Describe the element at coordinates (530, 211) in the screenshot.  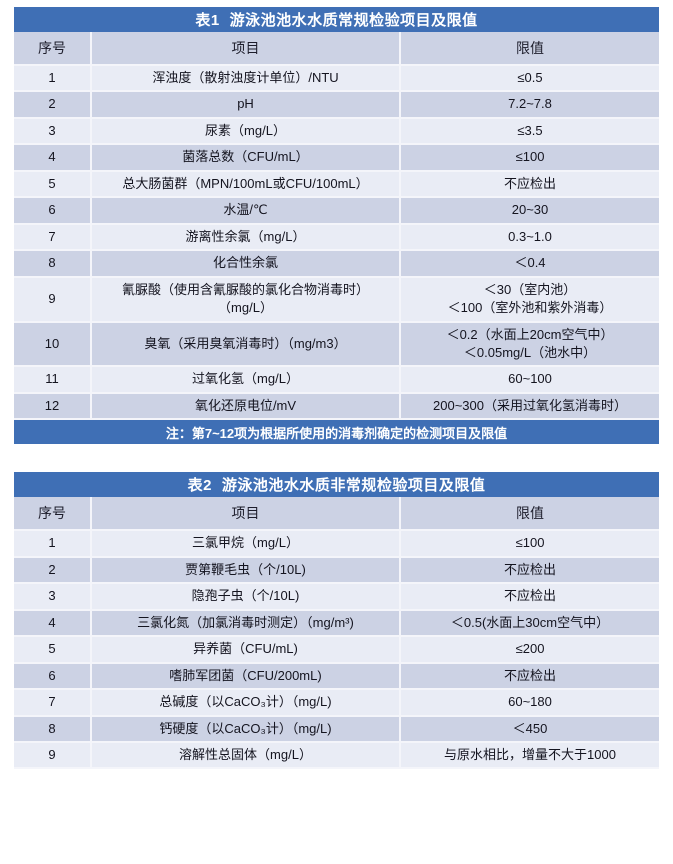
I see `row-limit: 20~30` at that location.